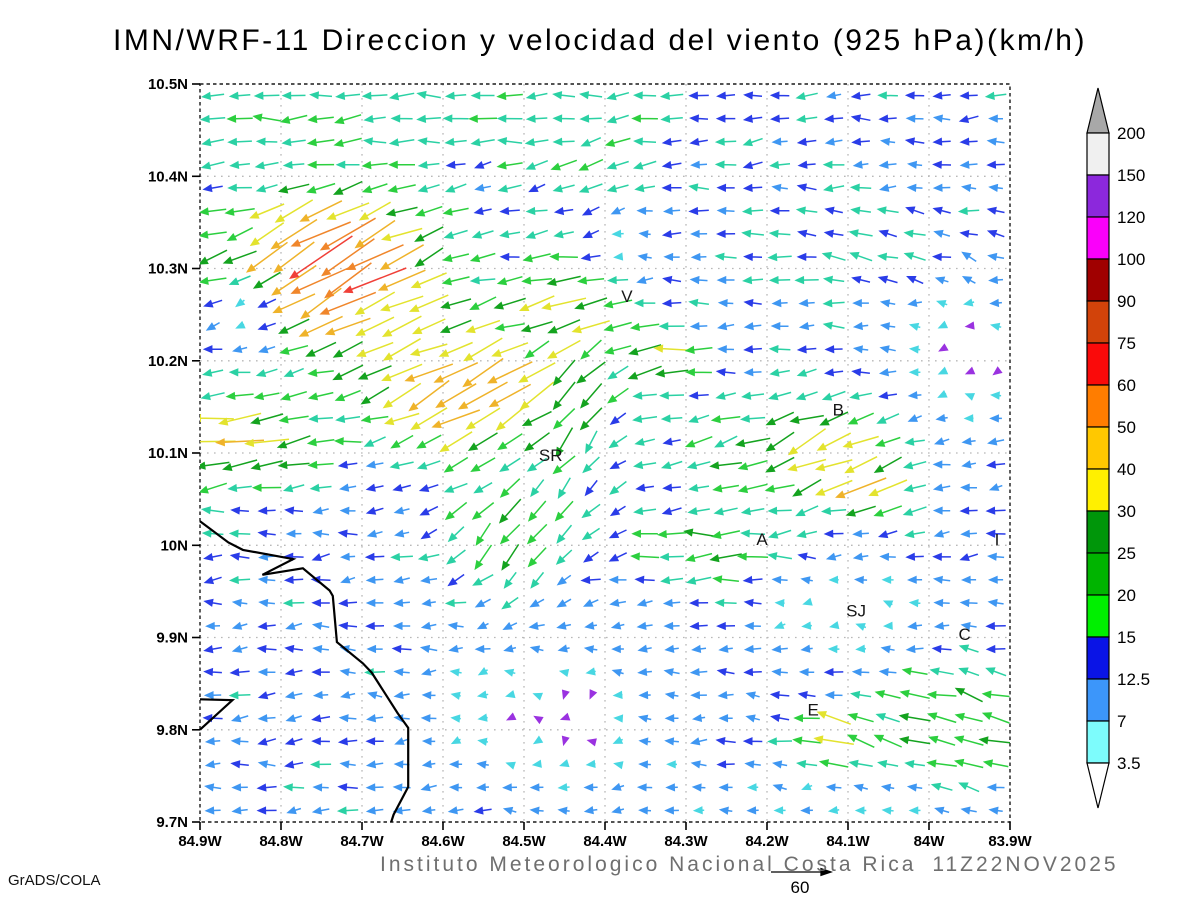 Image resolution: width=1200 pixels, height=900 pixels. Describe the element at coordinates (281, 841) in the screenshot. I see `lon-tick-label: 84.8W` at that location.